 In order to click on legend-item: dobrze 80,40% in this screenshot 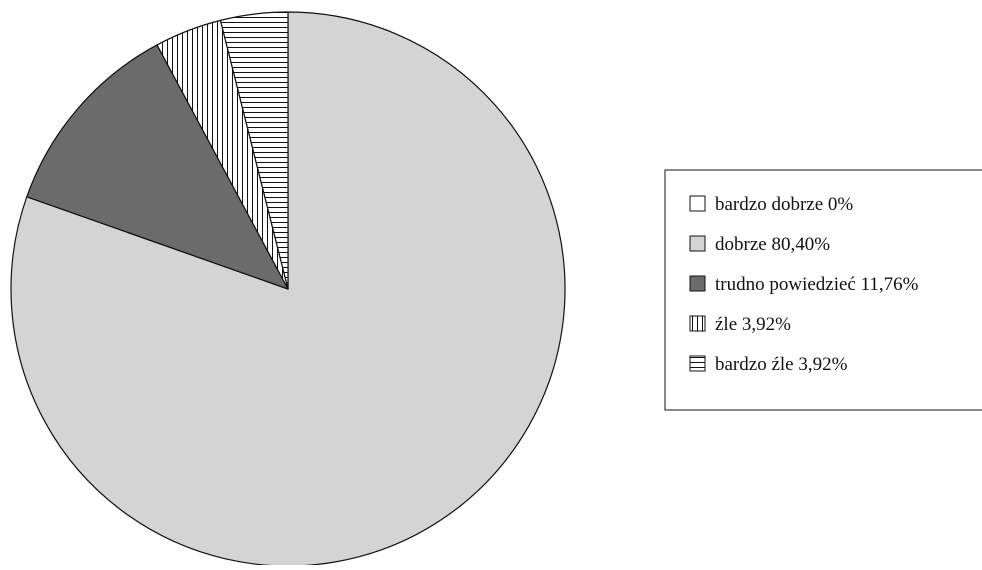, I will do `click(759, 244)`.